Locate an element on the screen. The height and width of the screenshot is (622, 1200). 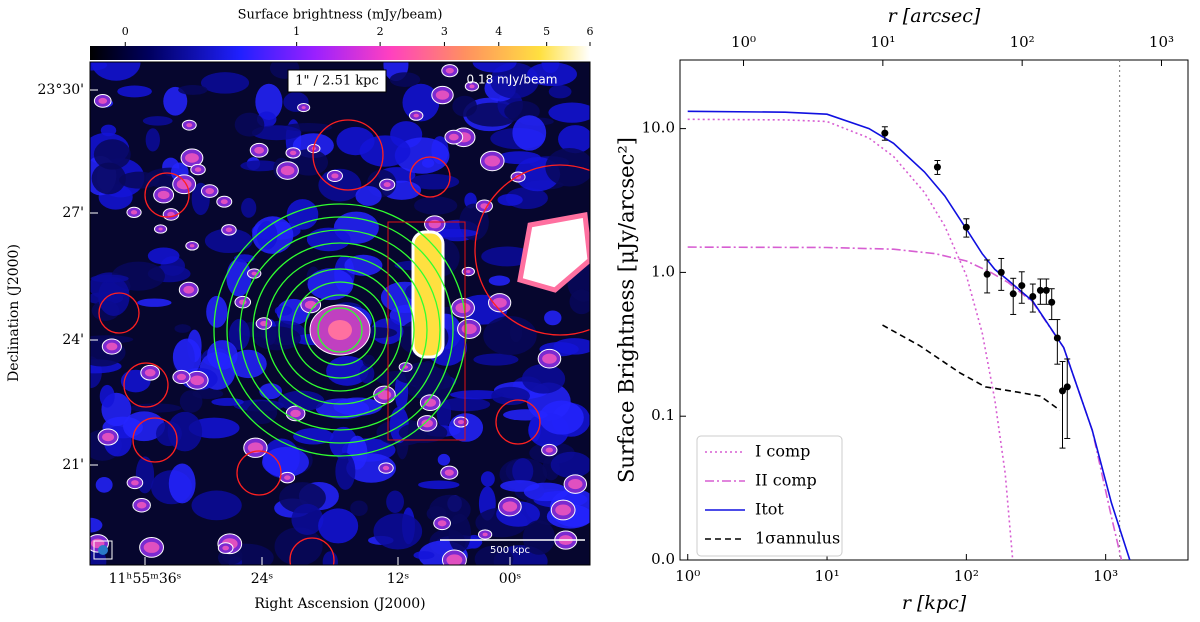
legend-label: I comp is located at coordinates (782, 451).